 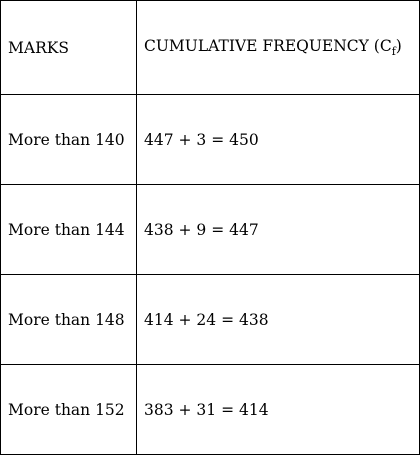 I want to click on marks-cell: More than 152, so click(x=68, y=409).